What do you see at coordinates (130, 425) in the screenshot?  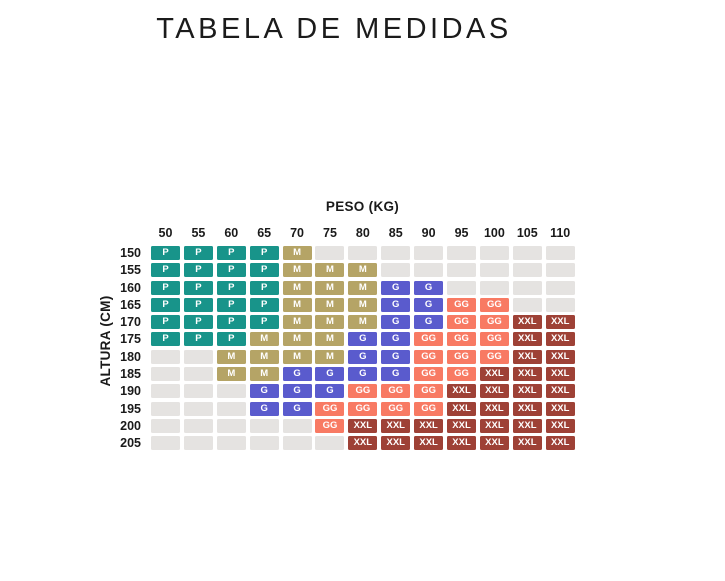 I see `y-tick-label: 200` at bounding box center [130, 425].